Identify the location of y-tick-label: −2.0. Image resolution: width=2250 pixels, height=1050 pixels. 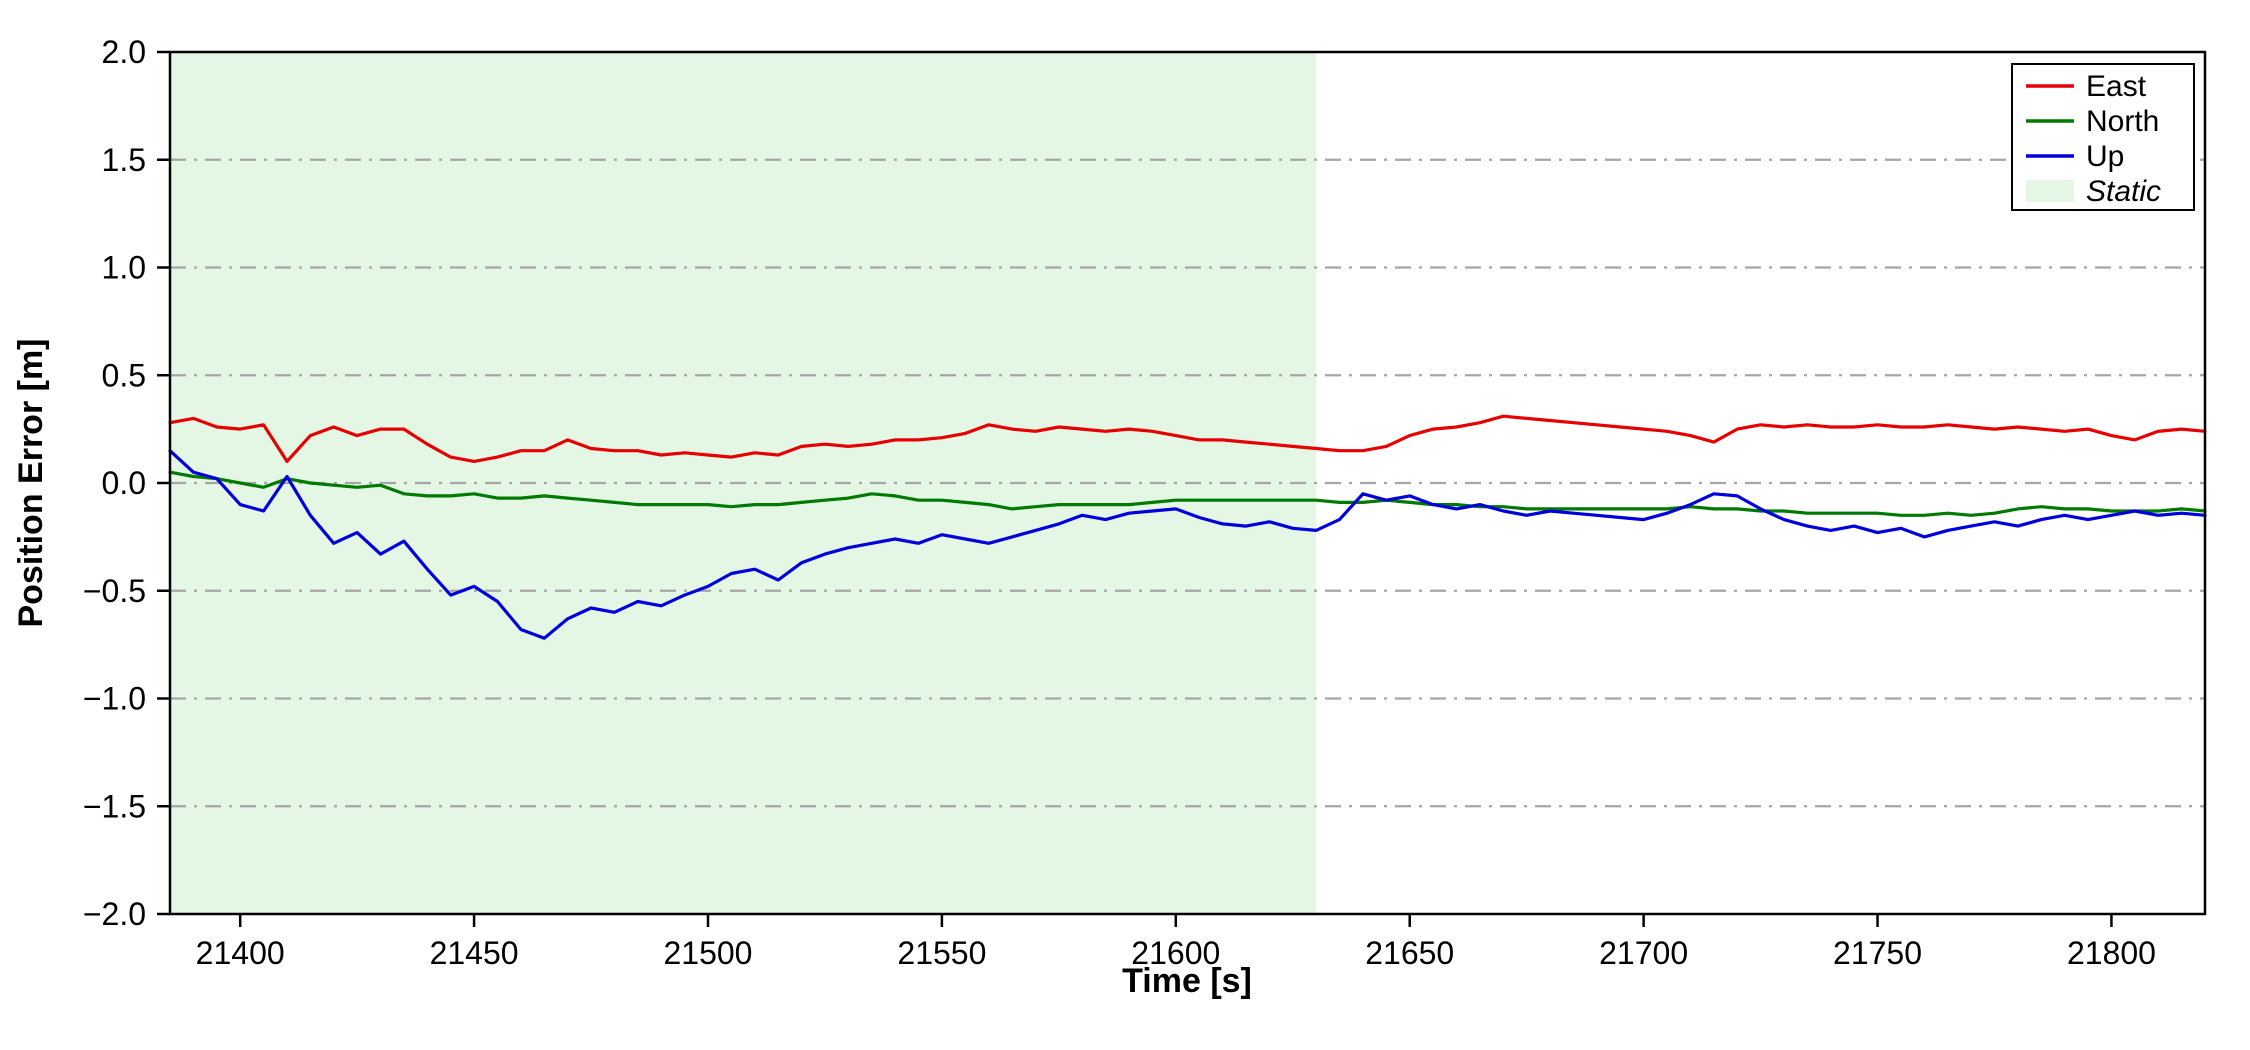
(114, 914).